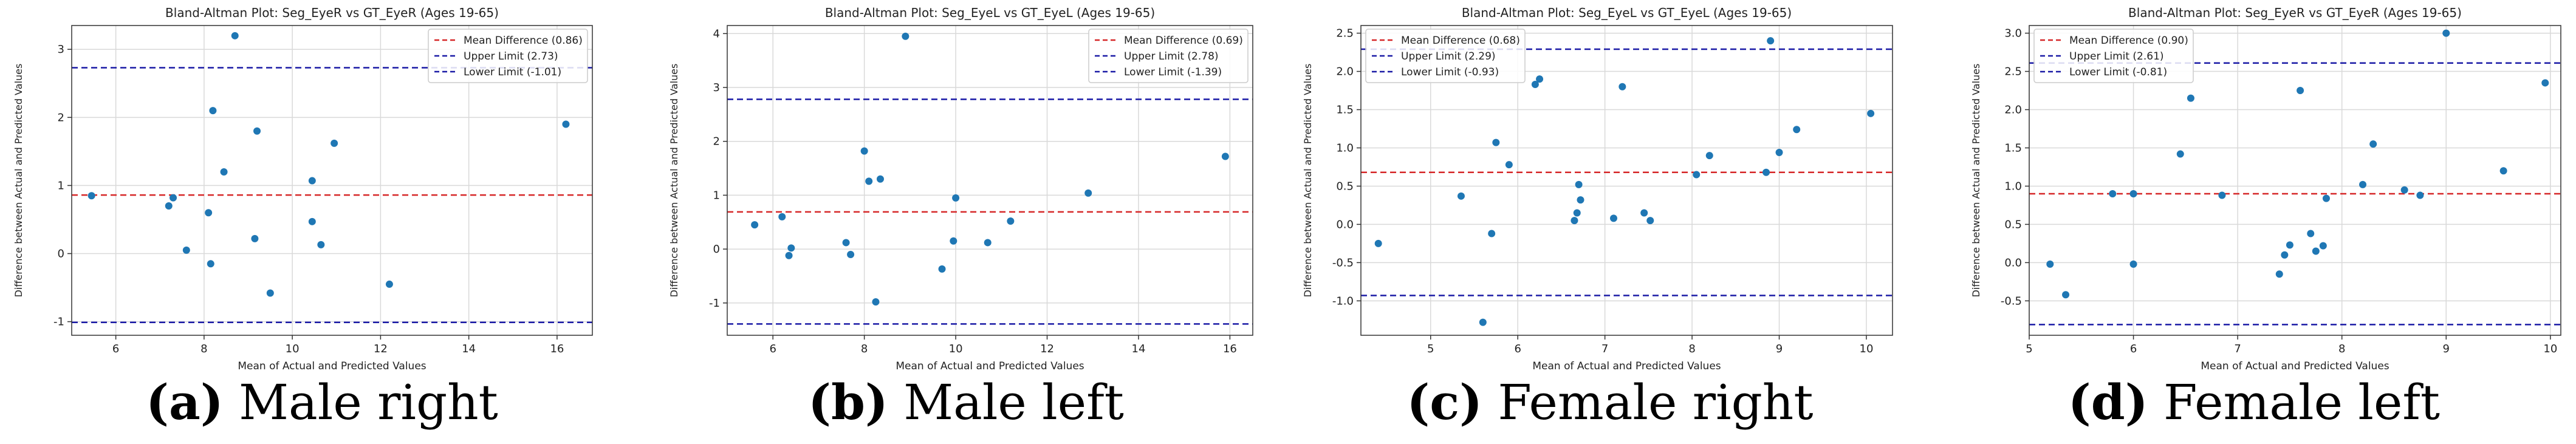 This screenshot has width=2576, height=444. I want to click on panel-caption-c: (c) Female right, so click(1610, 402).